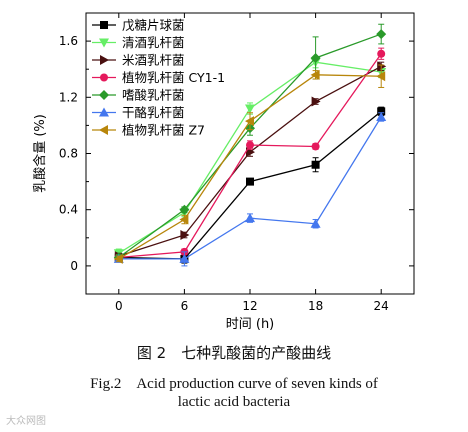 This screenshot has height=432, width=468. Describe the element at coordinates (185, 306) in the screenshot. I see `x-tick-label: 6` at that location.